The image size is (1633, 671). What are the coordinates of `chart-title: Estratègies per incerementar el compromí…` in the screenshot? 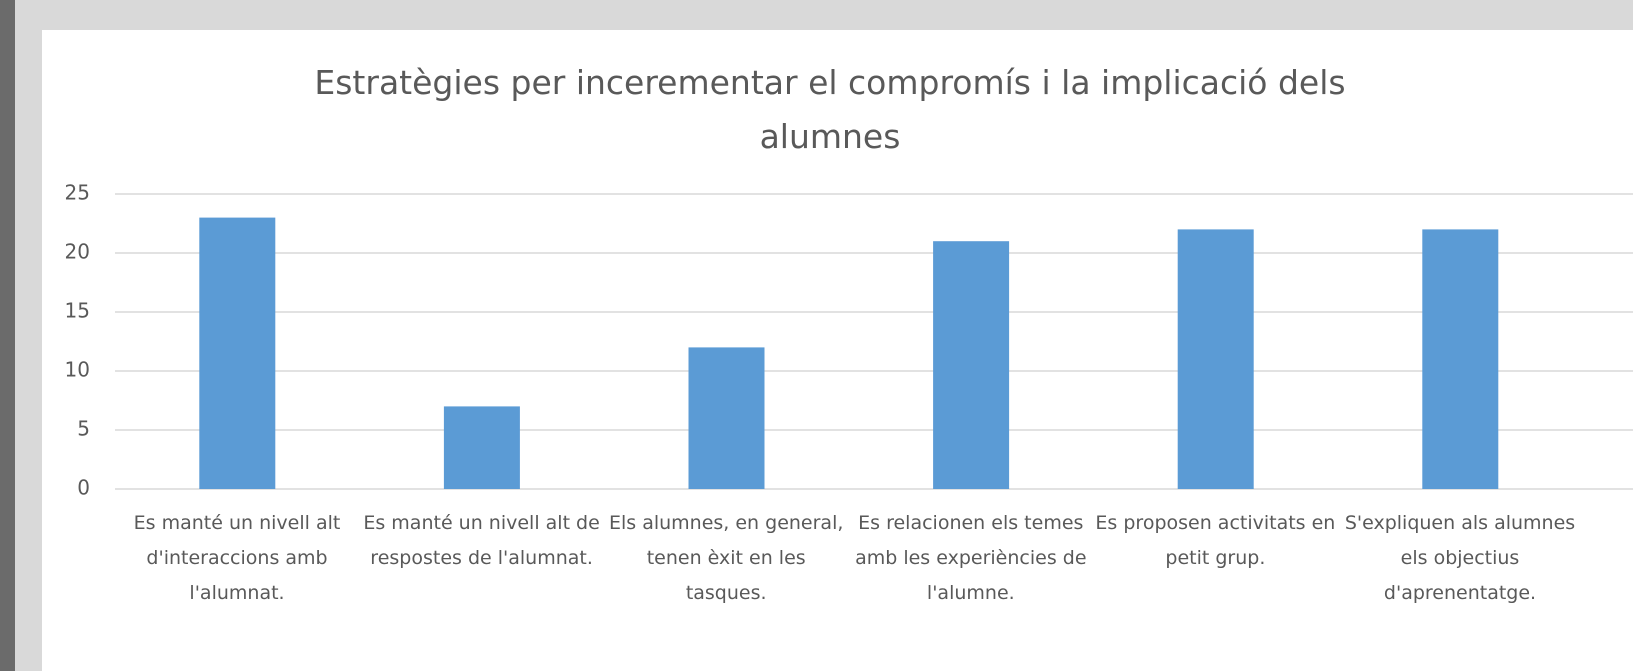 It's located at (830, 109).